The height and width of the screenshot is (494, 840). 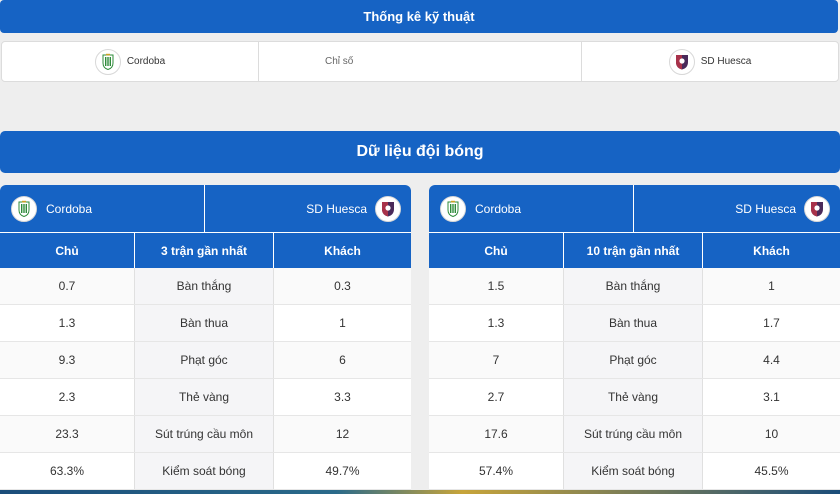 I want to click on home-value: 2.3, so click(x=67, y=397).